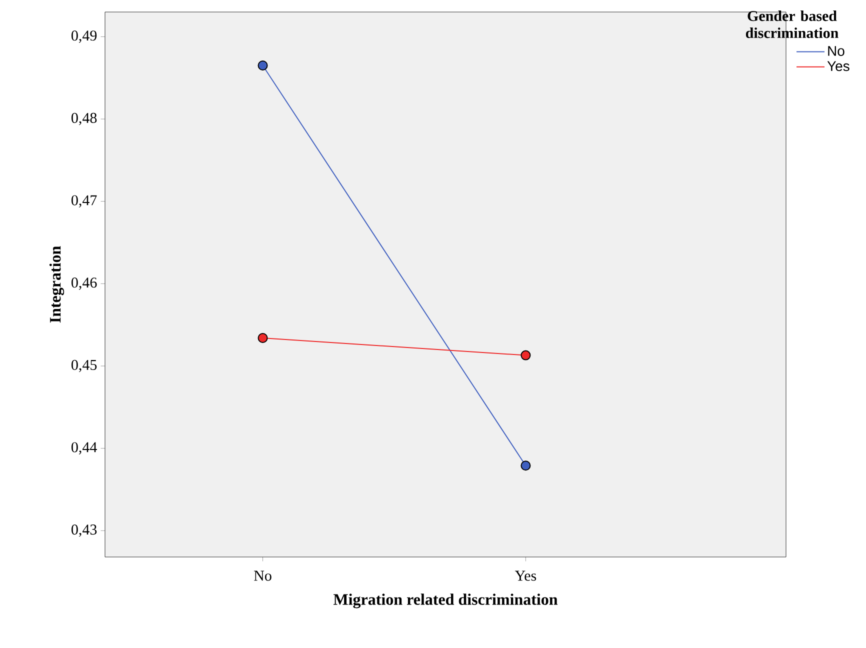 This screenshot has width=866, height=648. What do you see at coordinates (56, 284) in the screenshot?
I see `y-axis-title: Integration` at bounding box center [56, 284].